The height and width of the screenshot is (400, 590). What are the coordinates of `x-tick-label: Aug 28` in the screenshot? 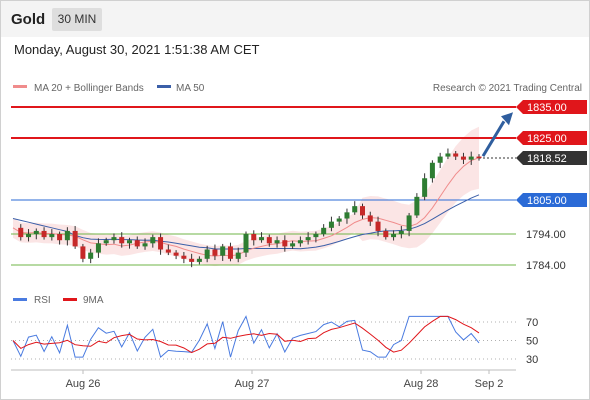 It's located at (421, 384).